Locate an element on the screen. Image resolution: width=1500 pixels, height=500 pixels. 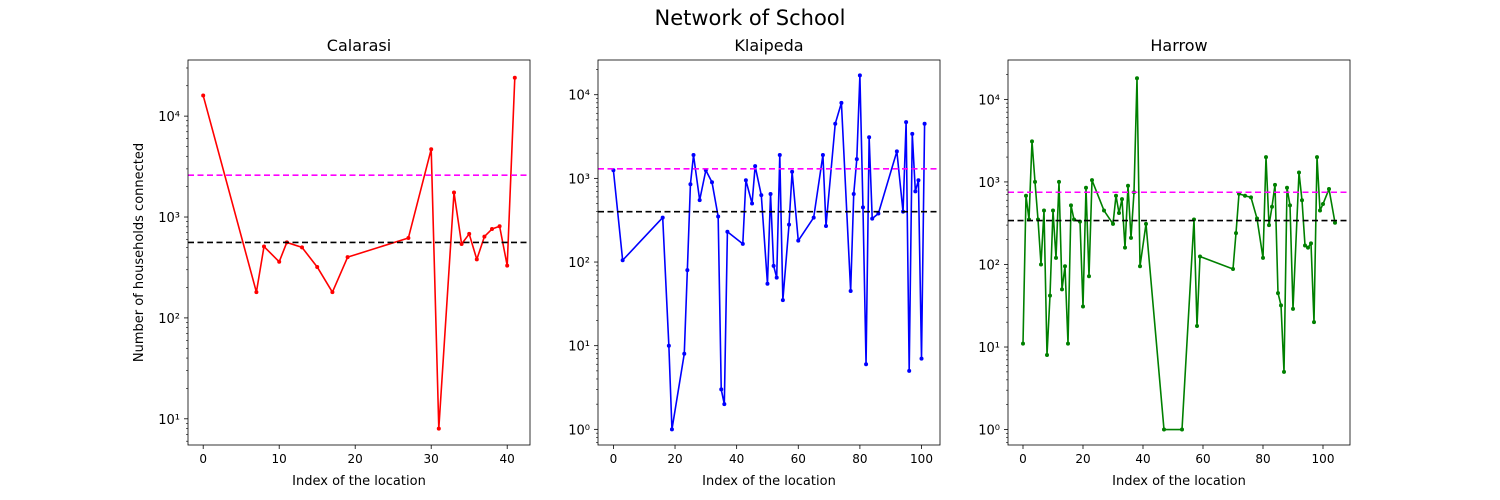
y-tick-label: 10¹ is located at coordinates (579, 347).